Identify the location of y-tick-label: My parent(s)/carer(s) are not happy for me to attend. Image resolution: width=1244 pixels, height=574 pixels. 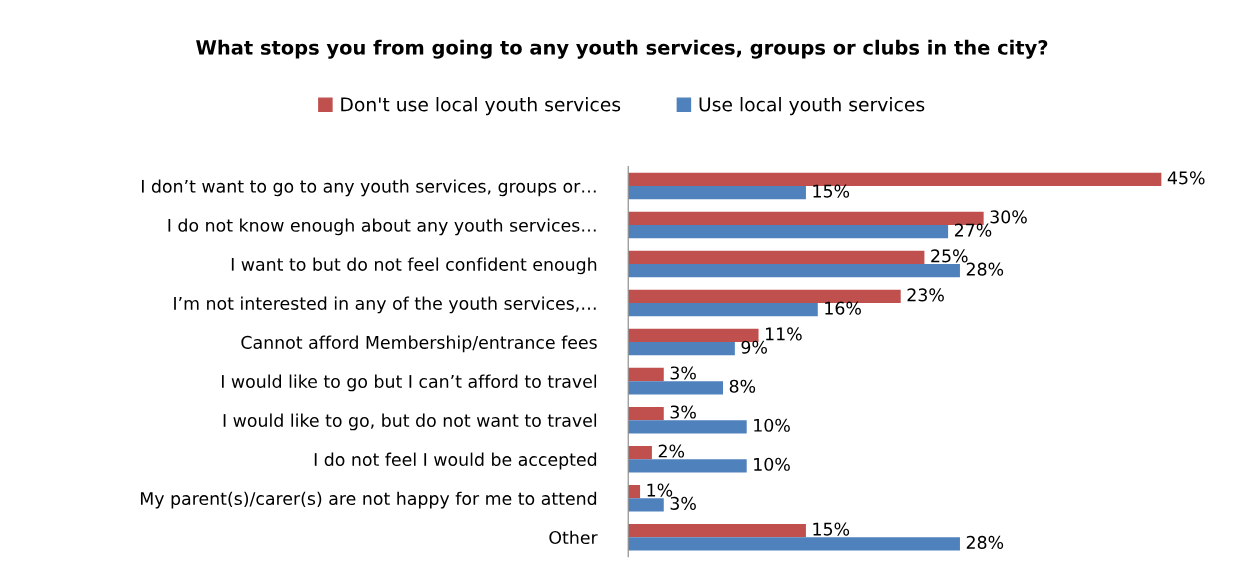
(368, 500).